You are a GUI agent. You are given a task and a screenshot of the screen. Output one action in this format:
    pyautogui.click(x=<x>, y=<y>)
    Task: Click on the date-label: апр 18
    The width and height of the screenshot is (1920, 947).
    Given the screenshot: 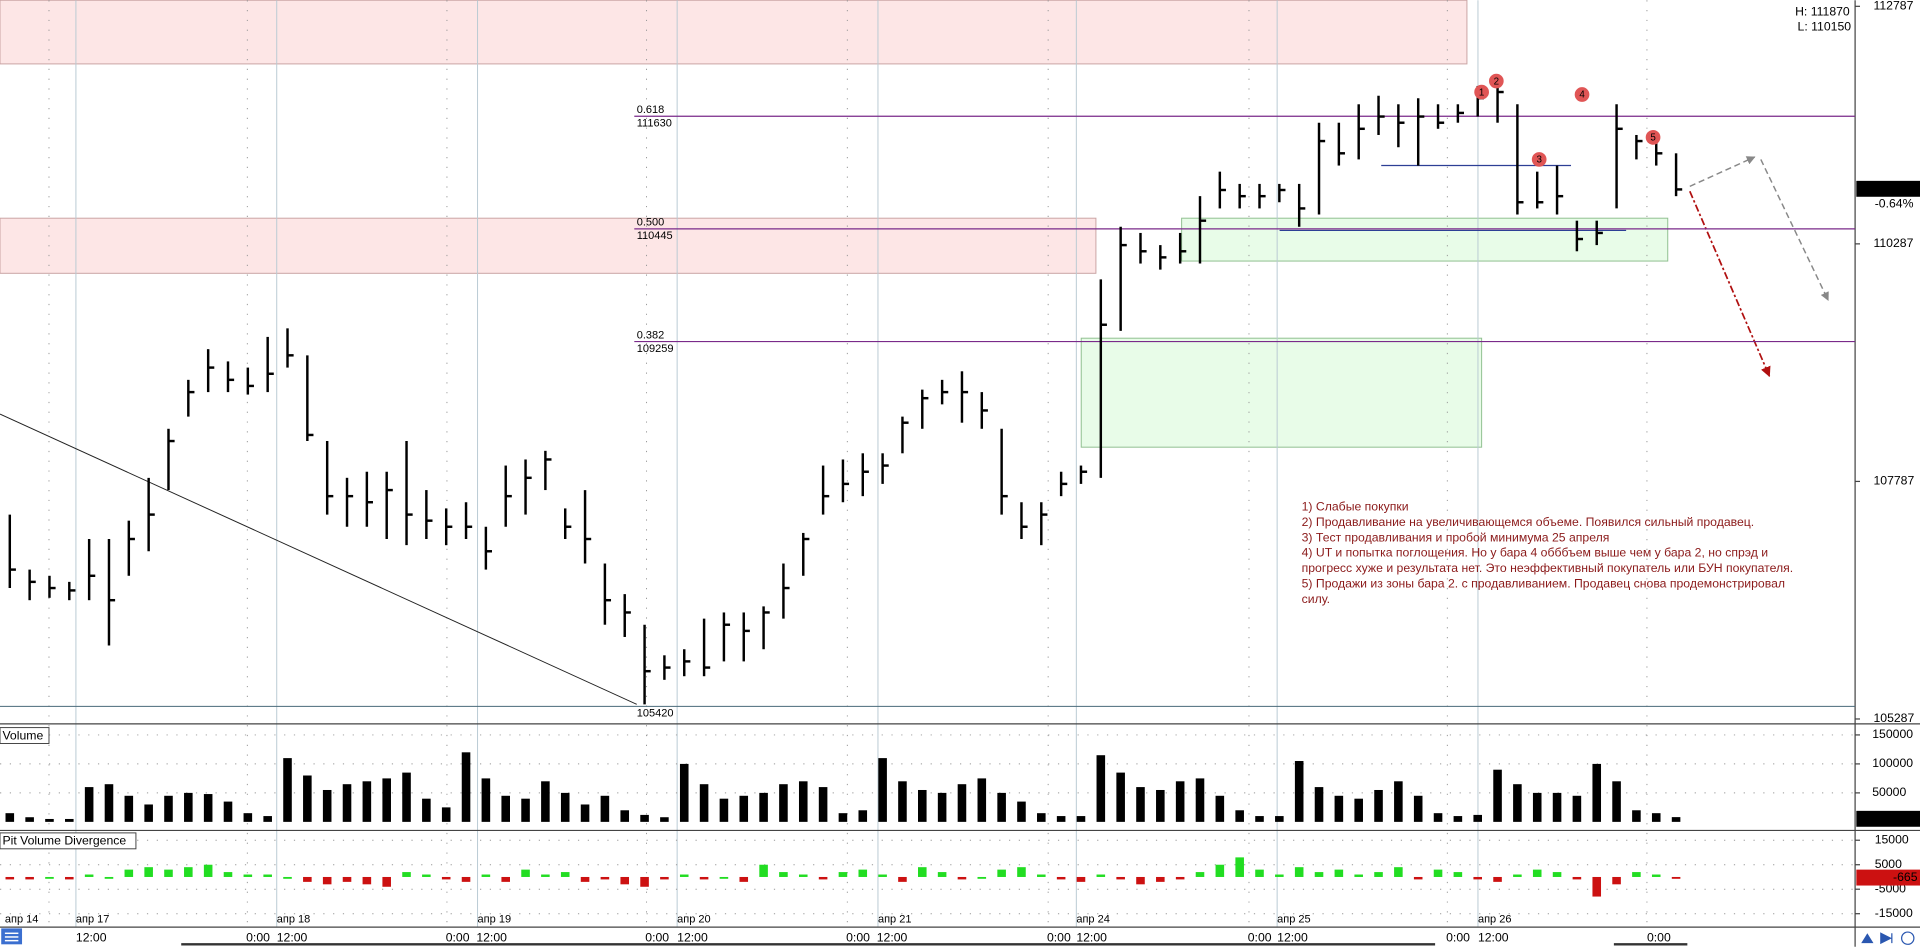 What is the action you would take?
    pyautogui.click(x=294, y=920)
    